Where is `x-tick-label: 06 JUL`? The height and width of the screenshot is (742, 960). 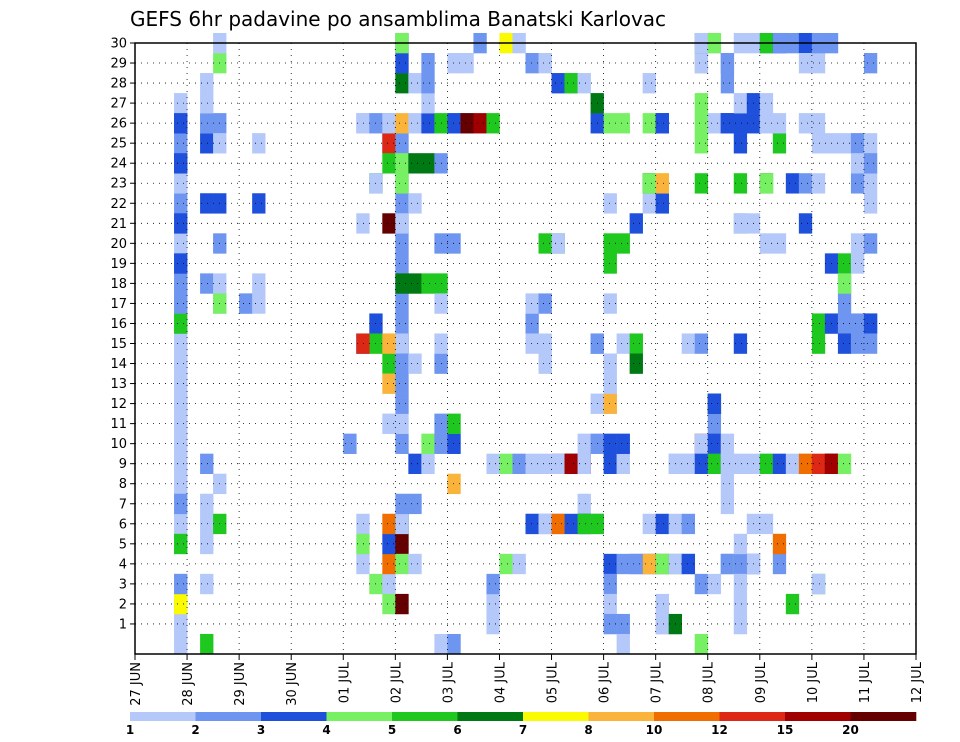 x-tick-label: 06 JUL is located at coordinates (605, 682).